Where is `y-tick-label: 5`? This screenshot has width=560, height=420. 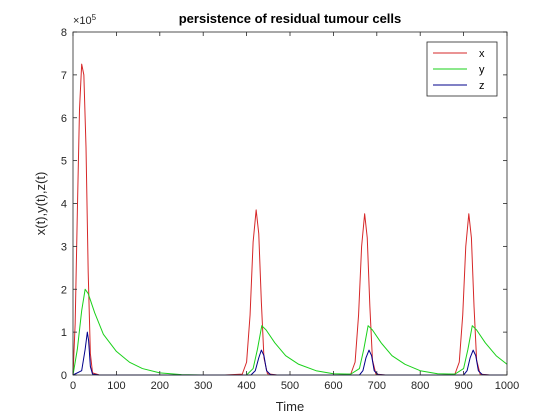
y-tick-label: 5 is located at coordinates (64, 162).